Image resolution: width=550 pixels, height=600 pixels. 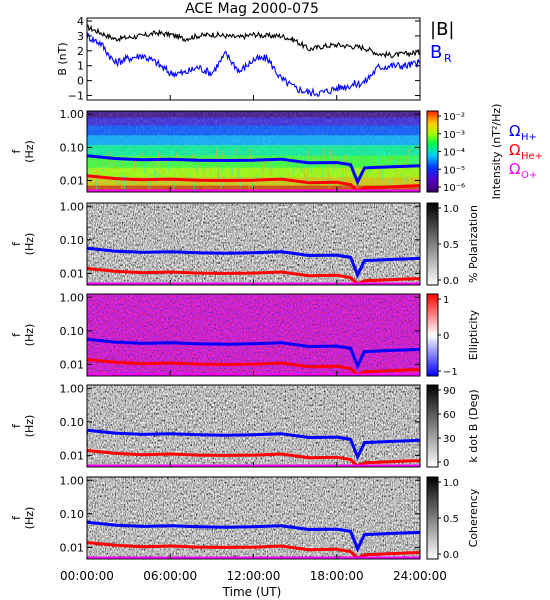 What do you see at coordinates (446, 300) in the screenshot?
I see `colorbar-tick-label: 1` at bounding box center [446, 300].